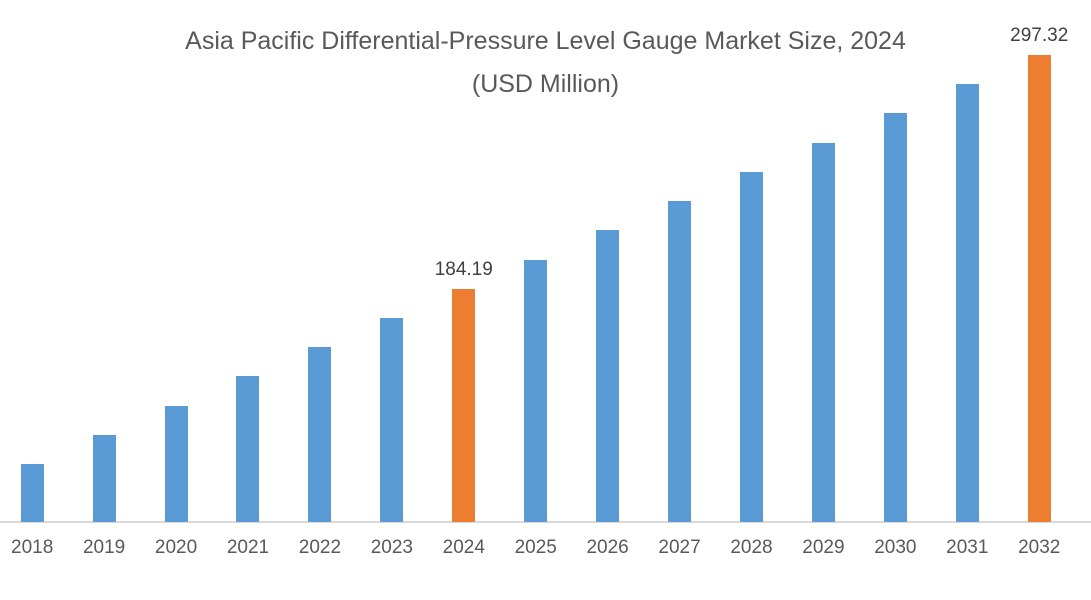 The width and height of the screenshot is (1091, 600). I want to click on bar-2028, so click(751, 346).